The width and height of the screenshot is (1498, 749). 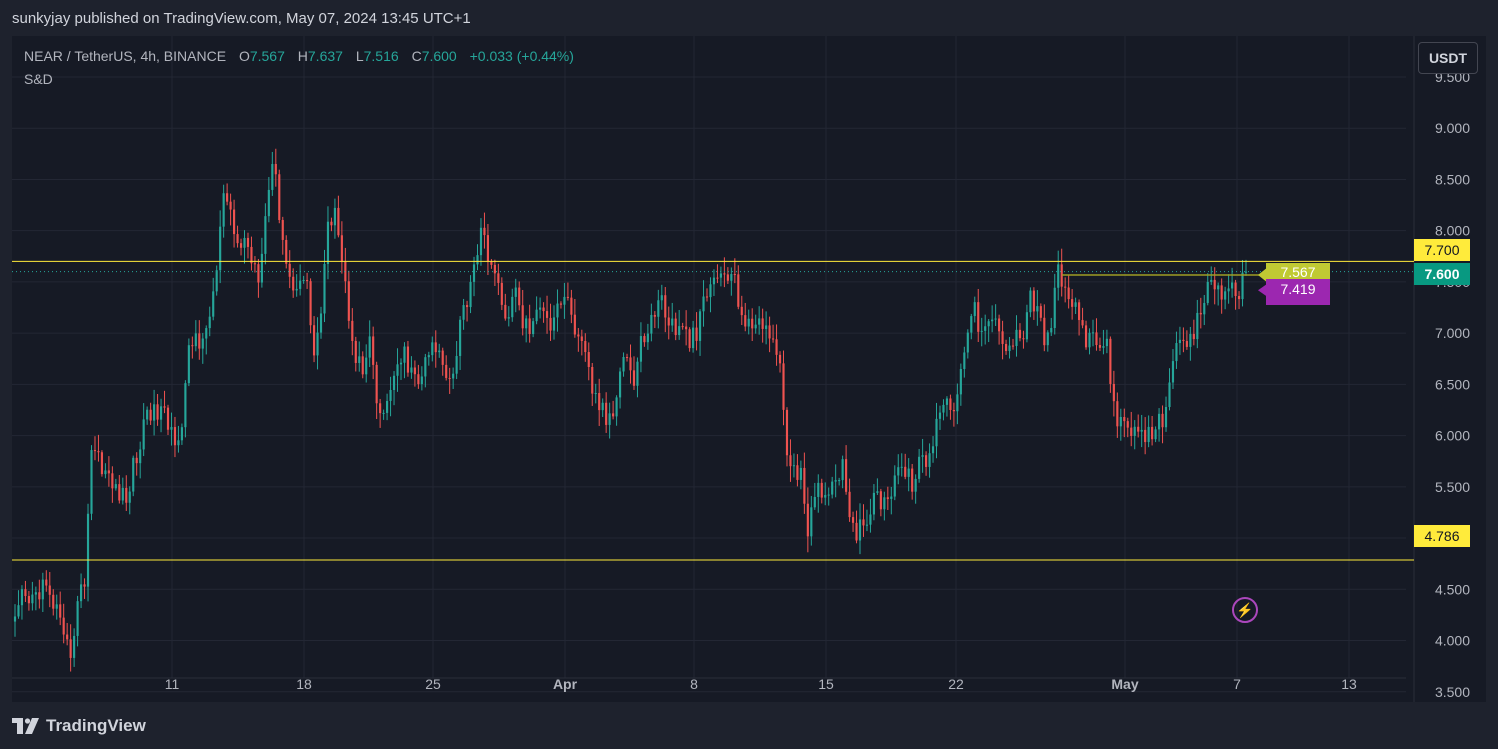 What do you see at coordinates (1245, 610) in the screenshot?
I see `lightning-bolt-icon: ⚡` at bounding box center [1245, 610].